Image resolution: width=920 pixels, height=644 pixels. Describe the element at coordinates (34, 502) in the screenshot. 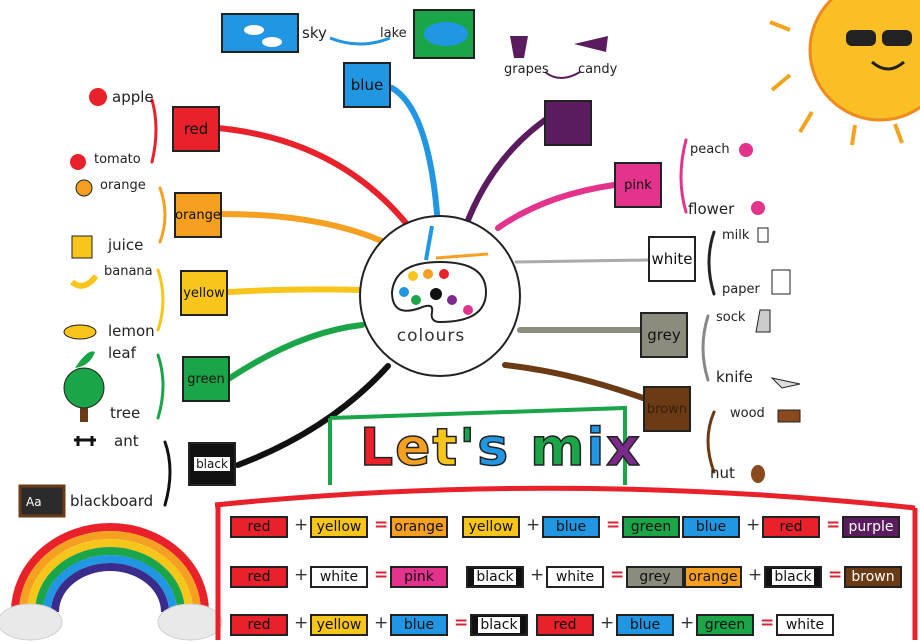

I see `svg-text: Aa` at that location.